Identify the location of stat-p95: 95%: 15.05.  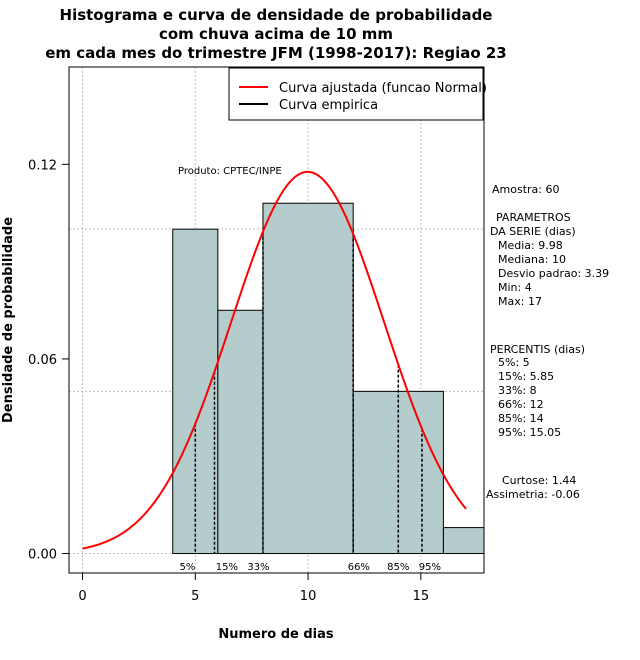
(529, 432).